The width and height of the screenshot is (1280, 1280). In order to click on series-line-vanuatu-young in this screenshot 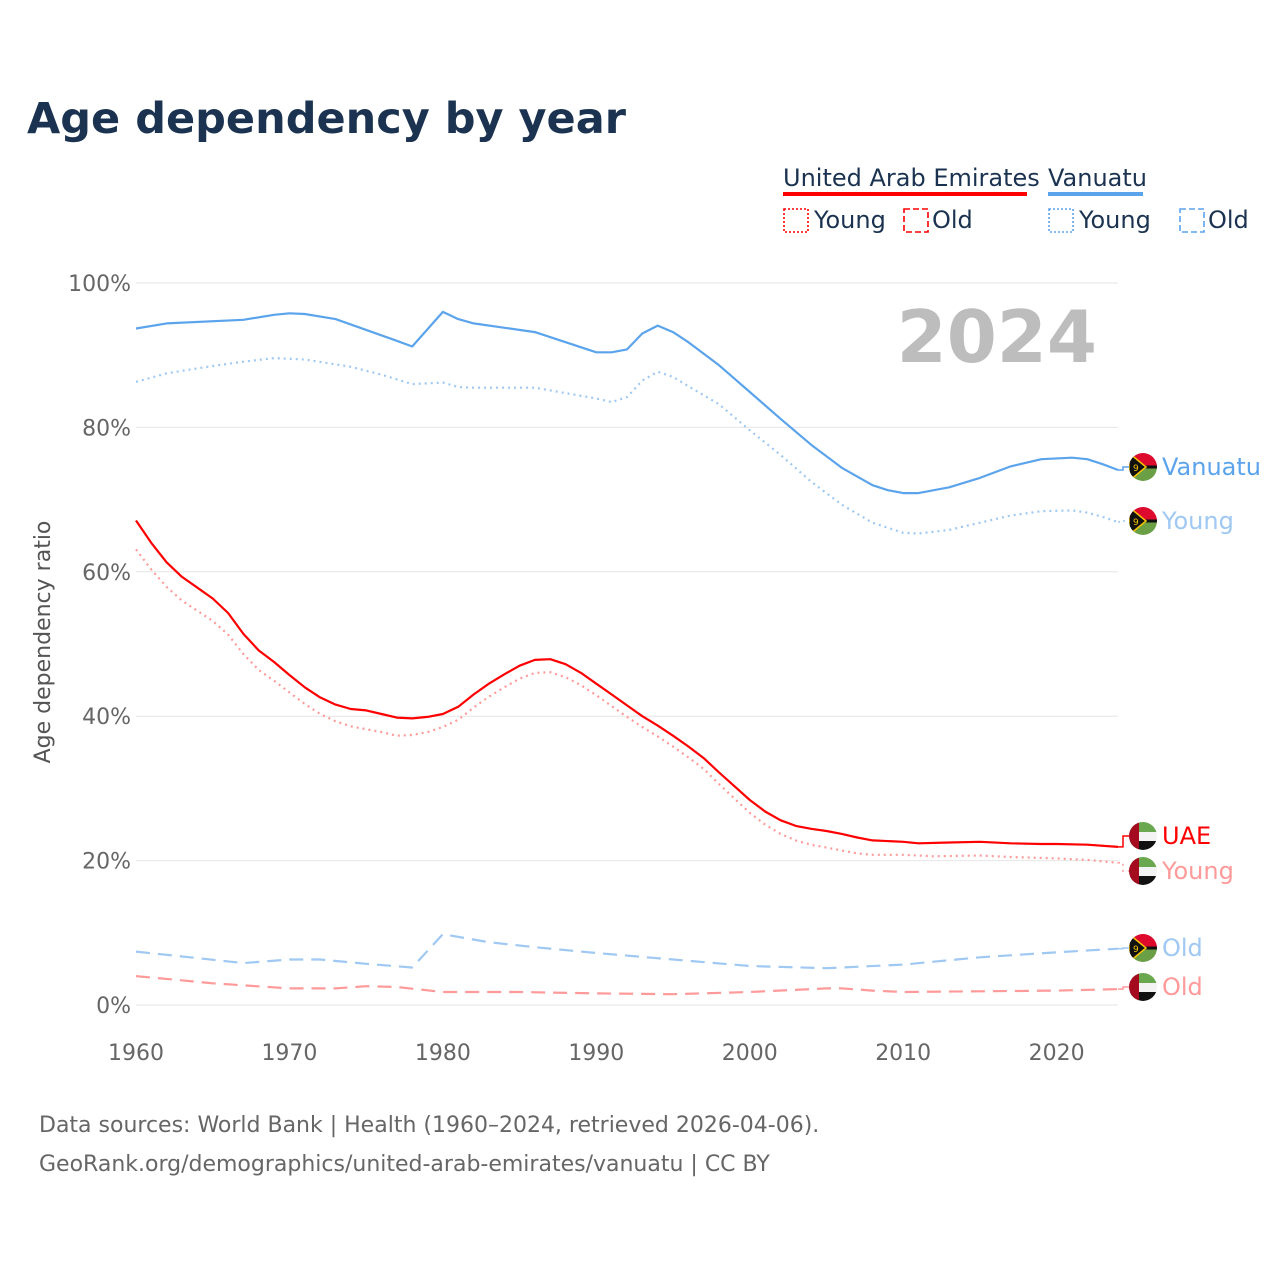, I will do `click(627, 446)`.